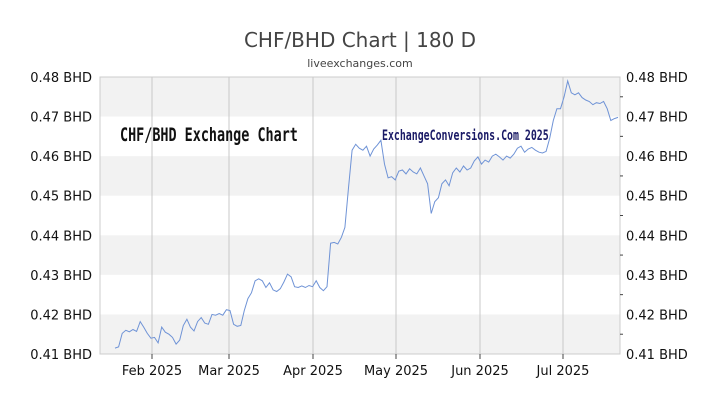 This screenshot has height=405, width=720. I want to click on y-tick-label-right: 0.47 BHD, so click(657, 118).